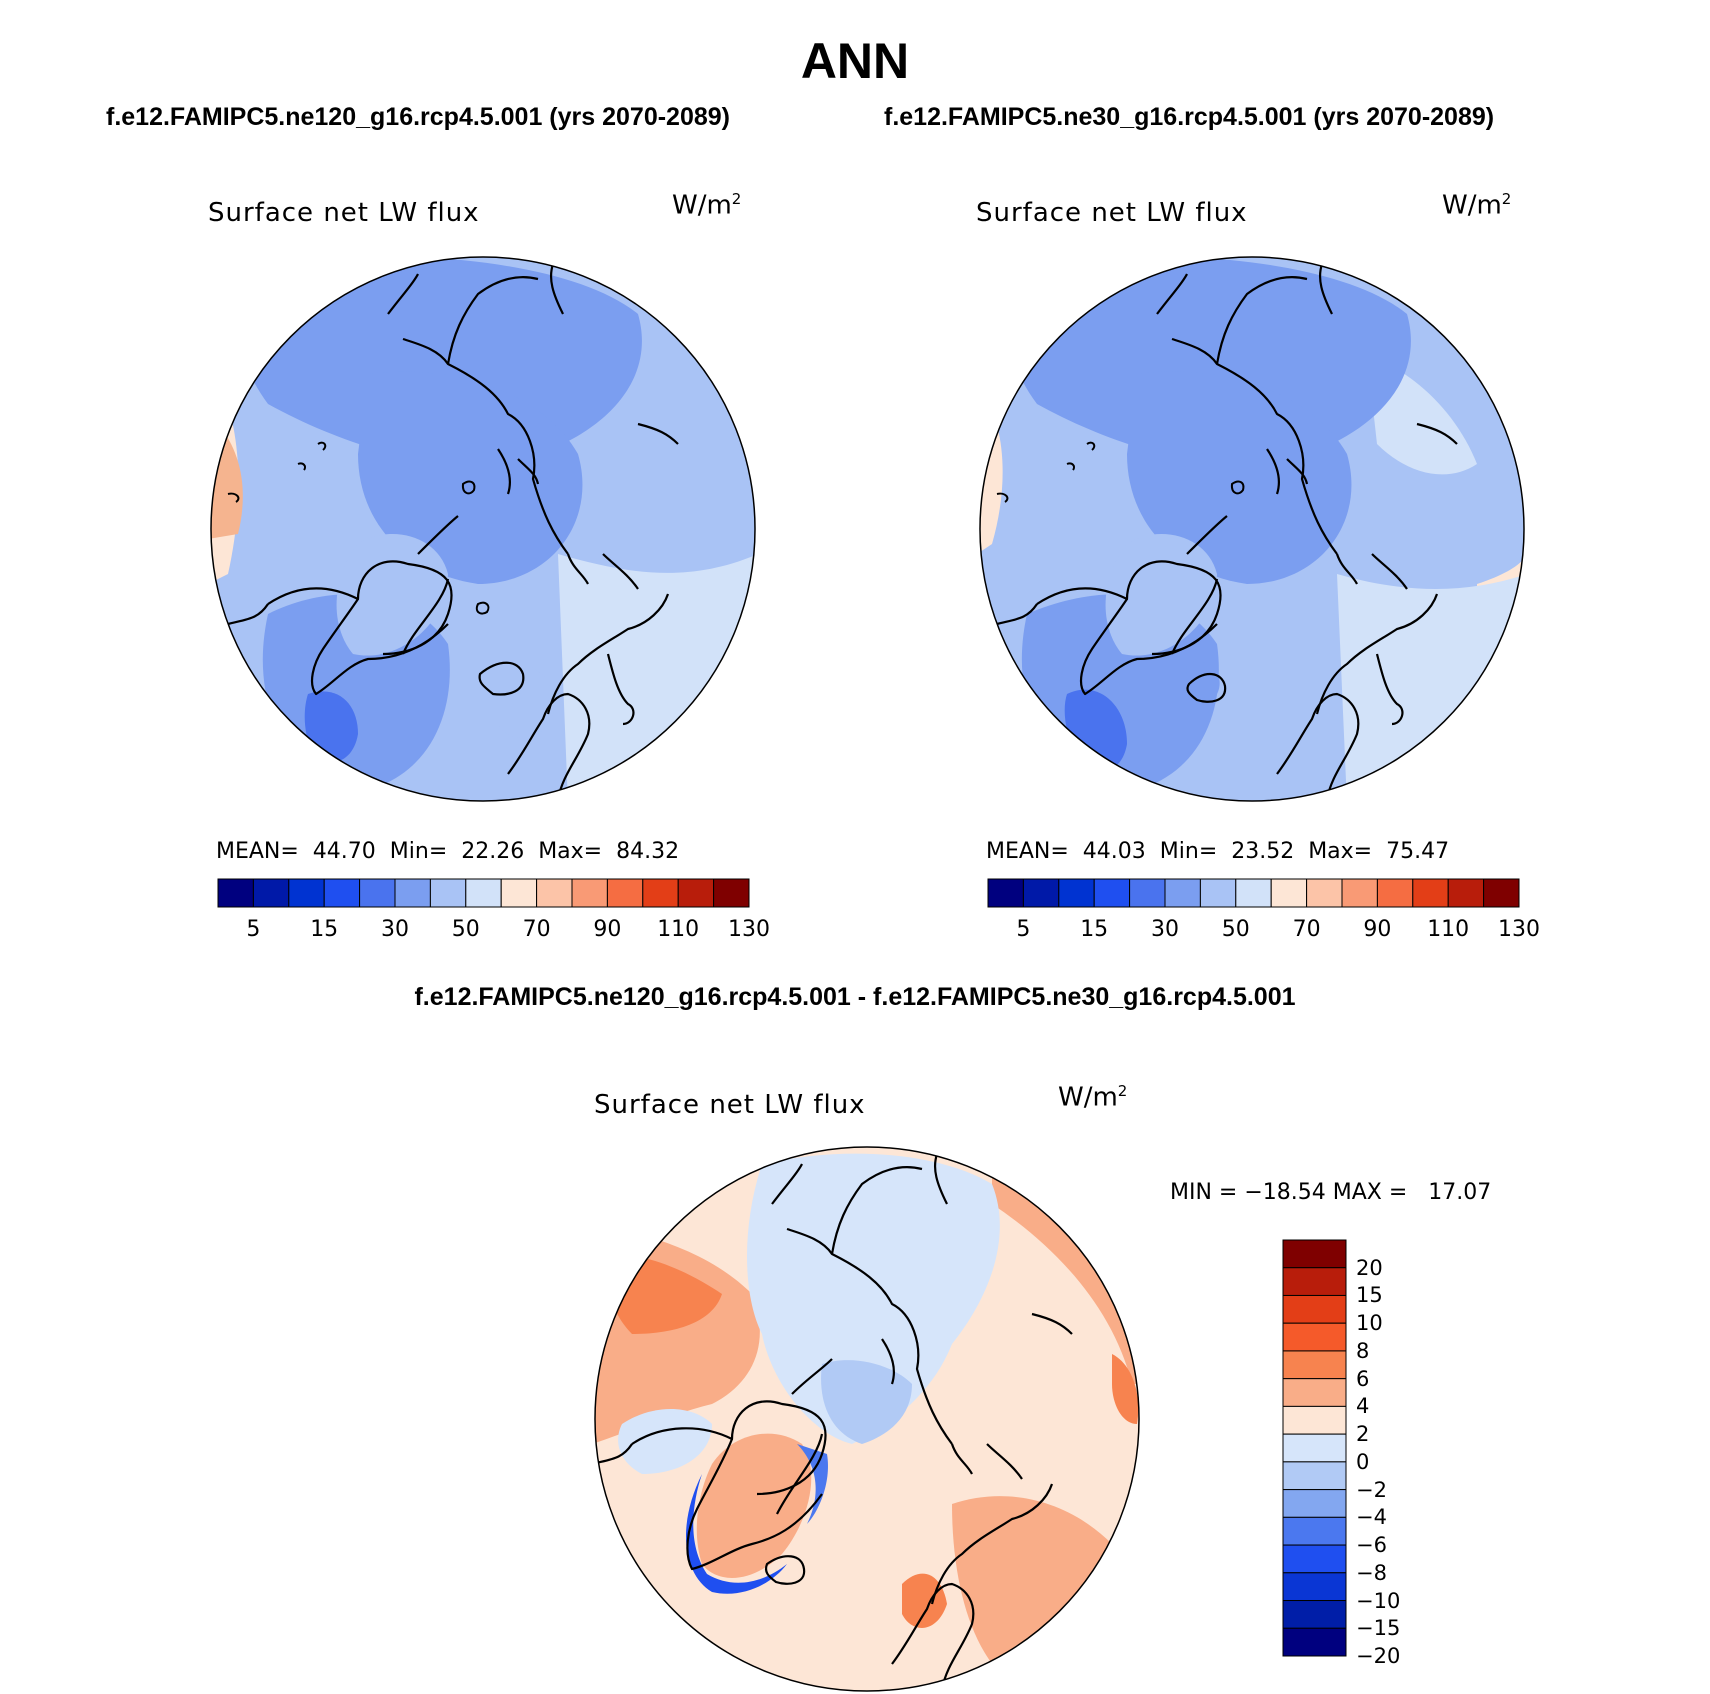 Image resolution: width=1710 pixels, height=1694 pixels. I want to click on colorbar-left-ticks: 5 15 30 50 70 90 110 130, so click(494, 932).